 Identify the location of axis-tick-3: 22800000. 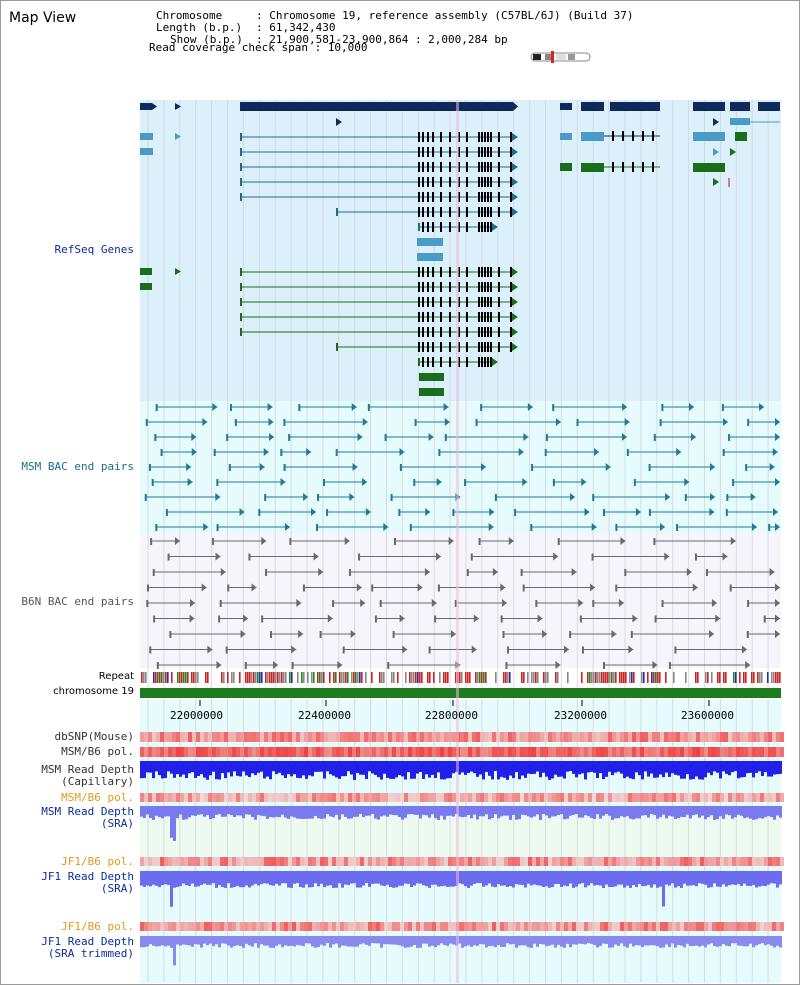
(451, 715).